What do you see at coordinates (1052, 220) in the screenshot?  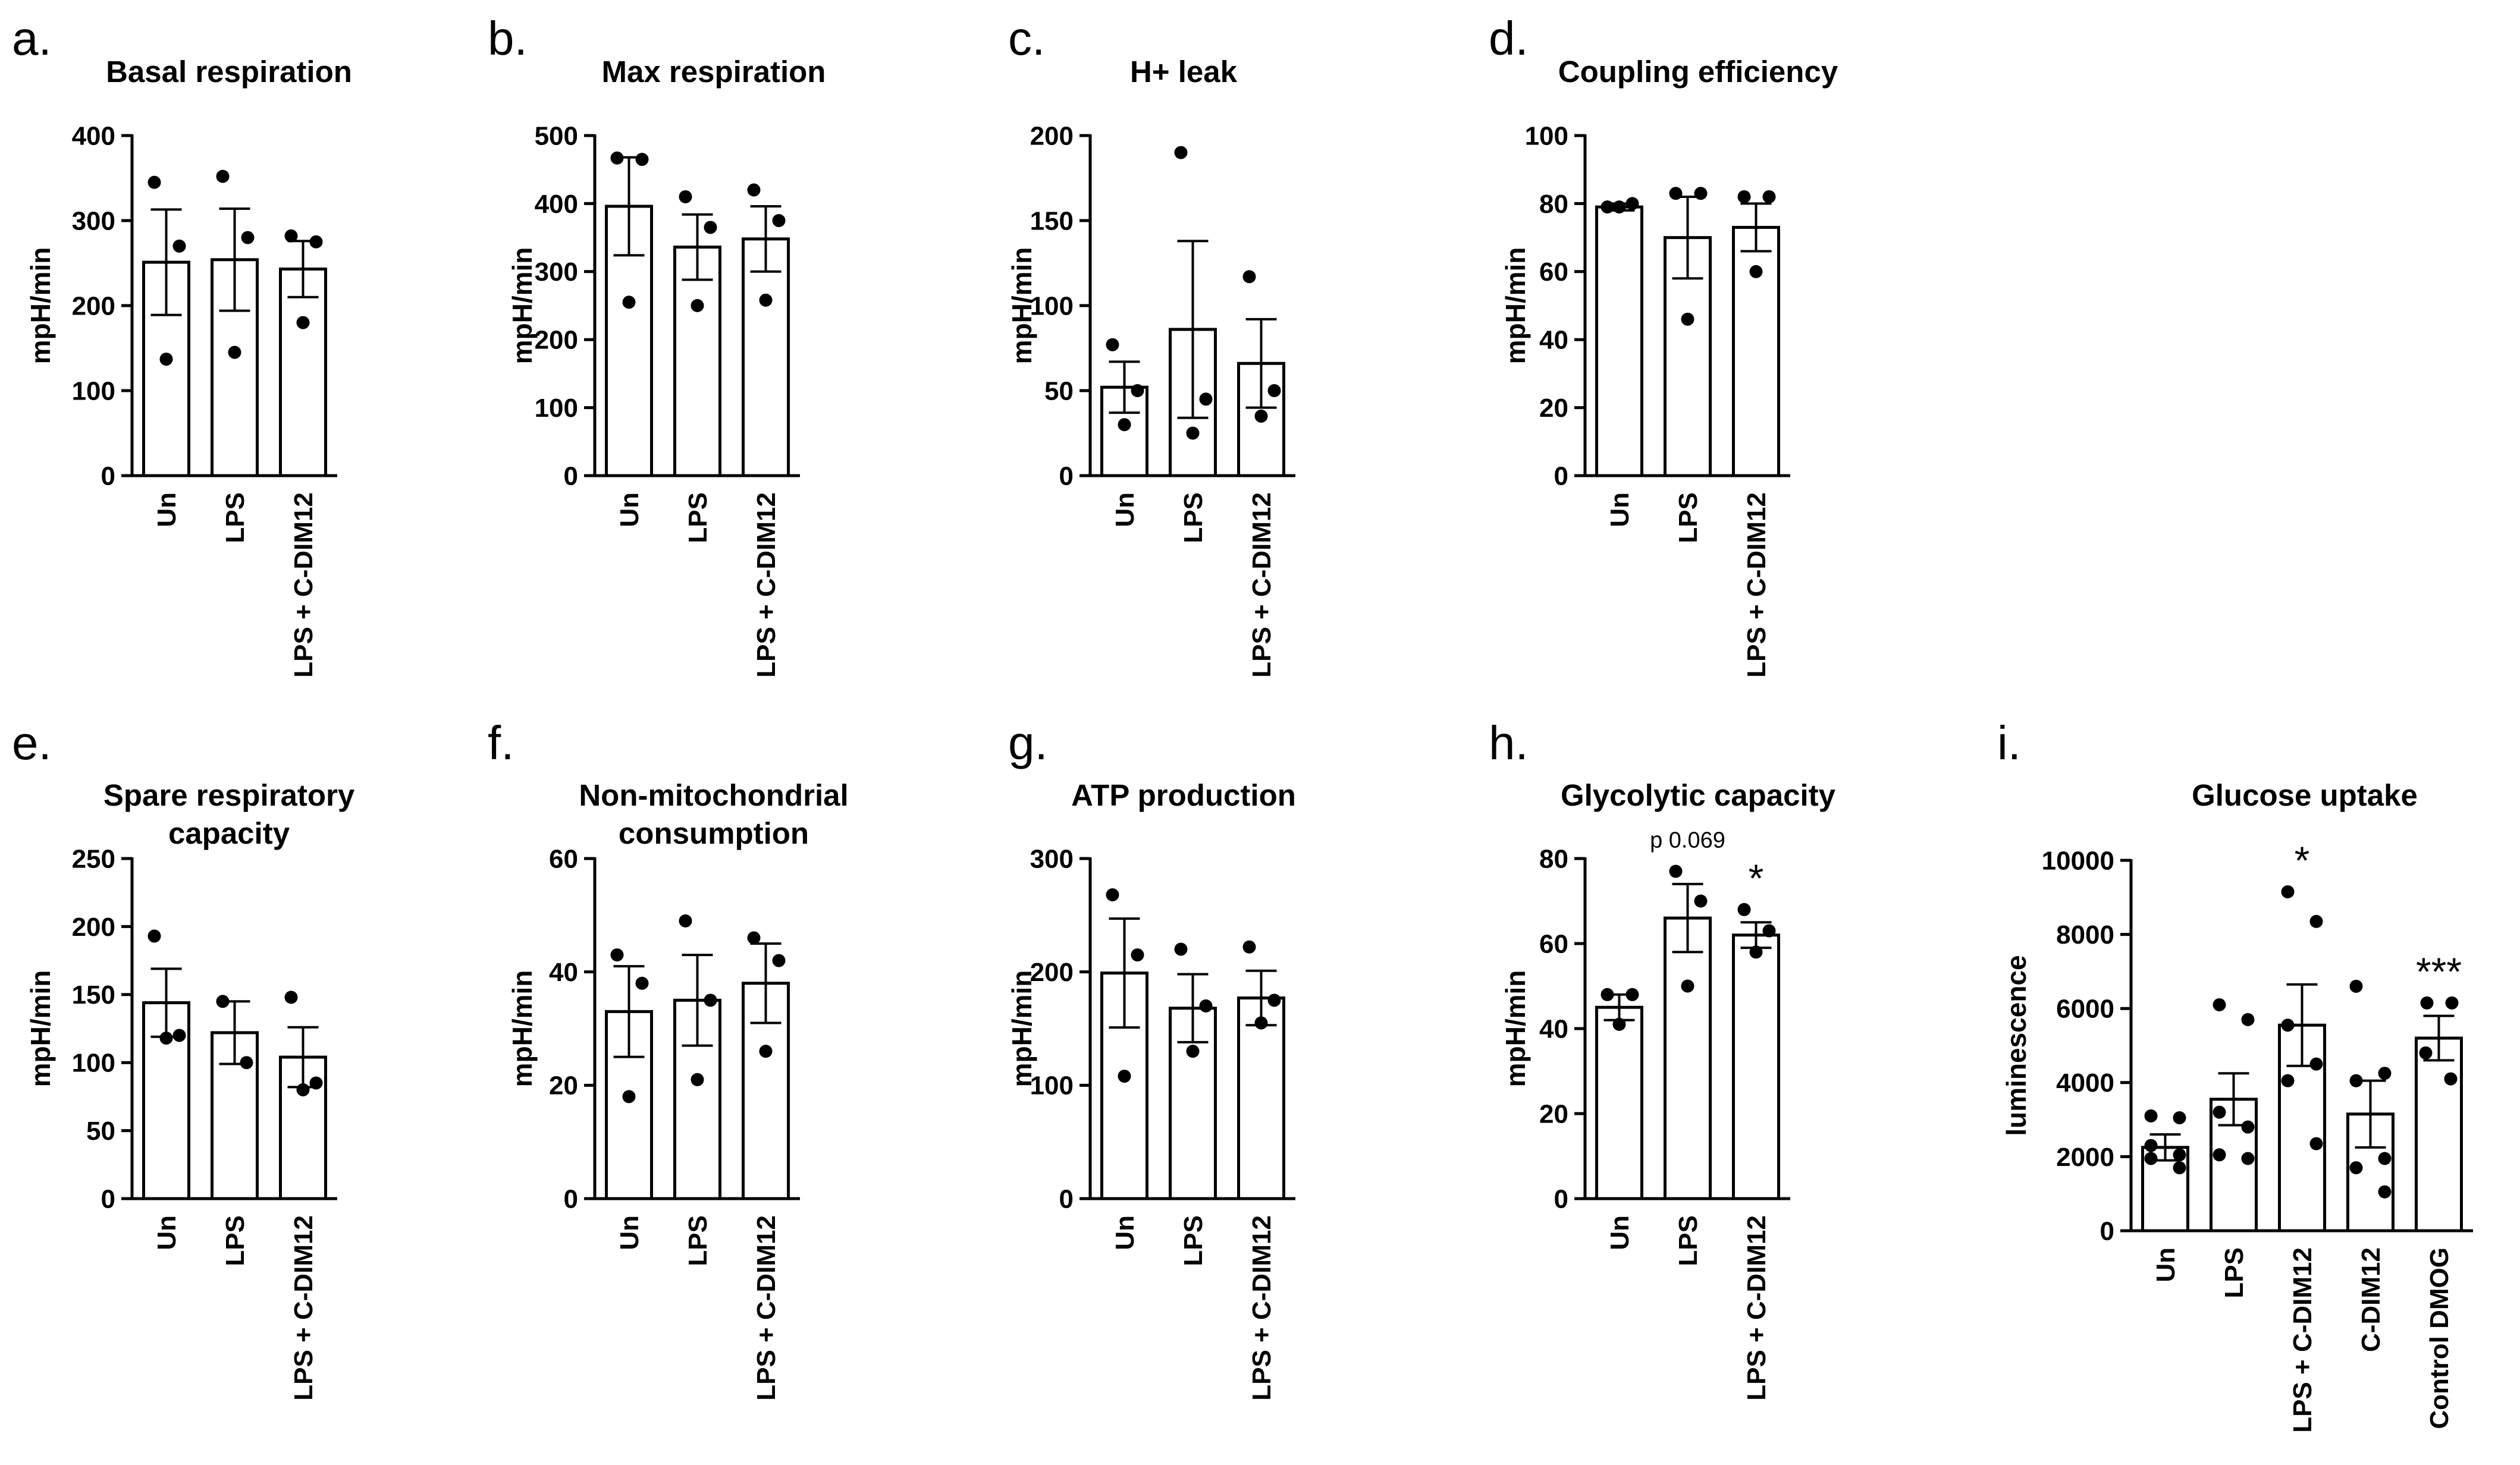 I see `y-tick-label: 150` at bounding box center [1052, 220].